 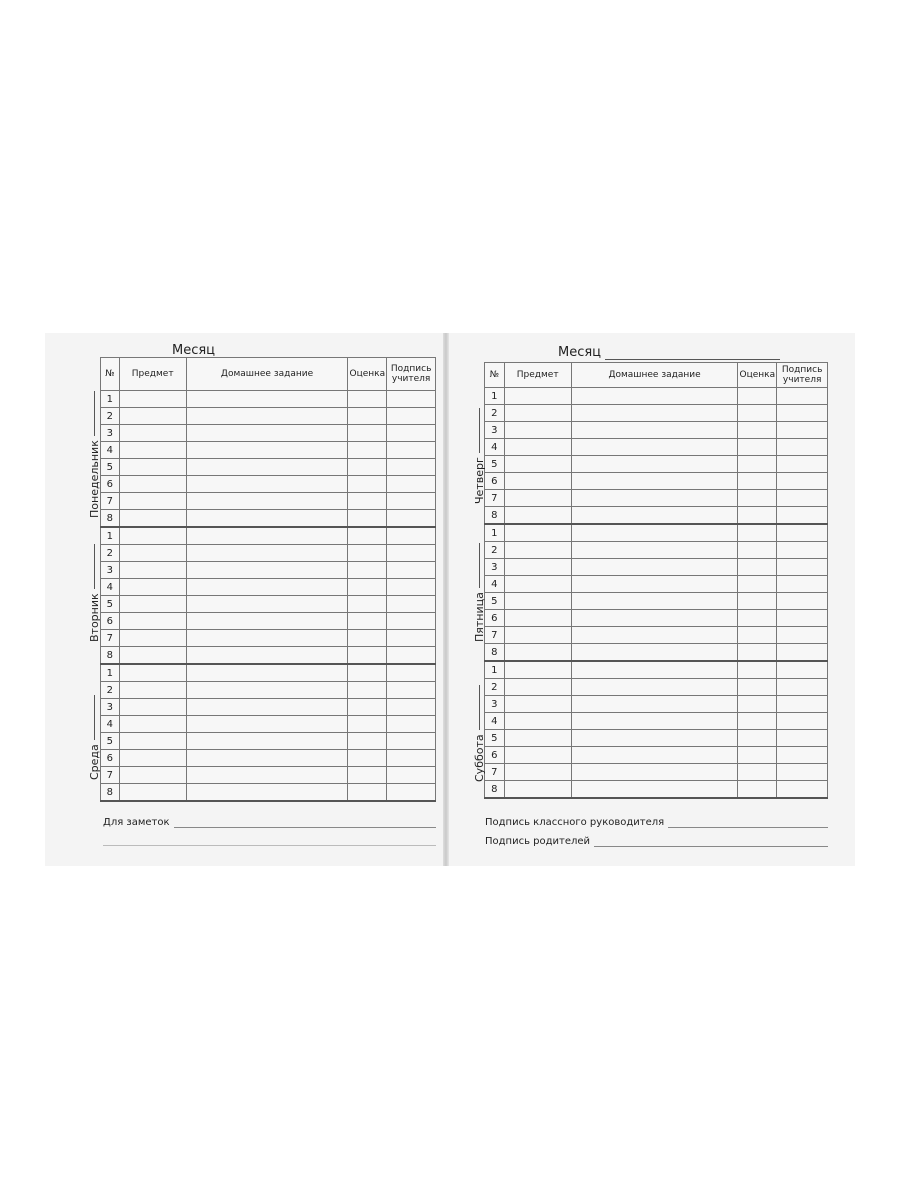 I want to click on teacher-signature-field: Подпись классного руководителя, so click(x=656, y=822).